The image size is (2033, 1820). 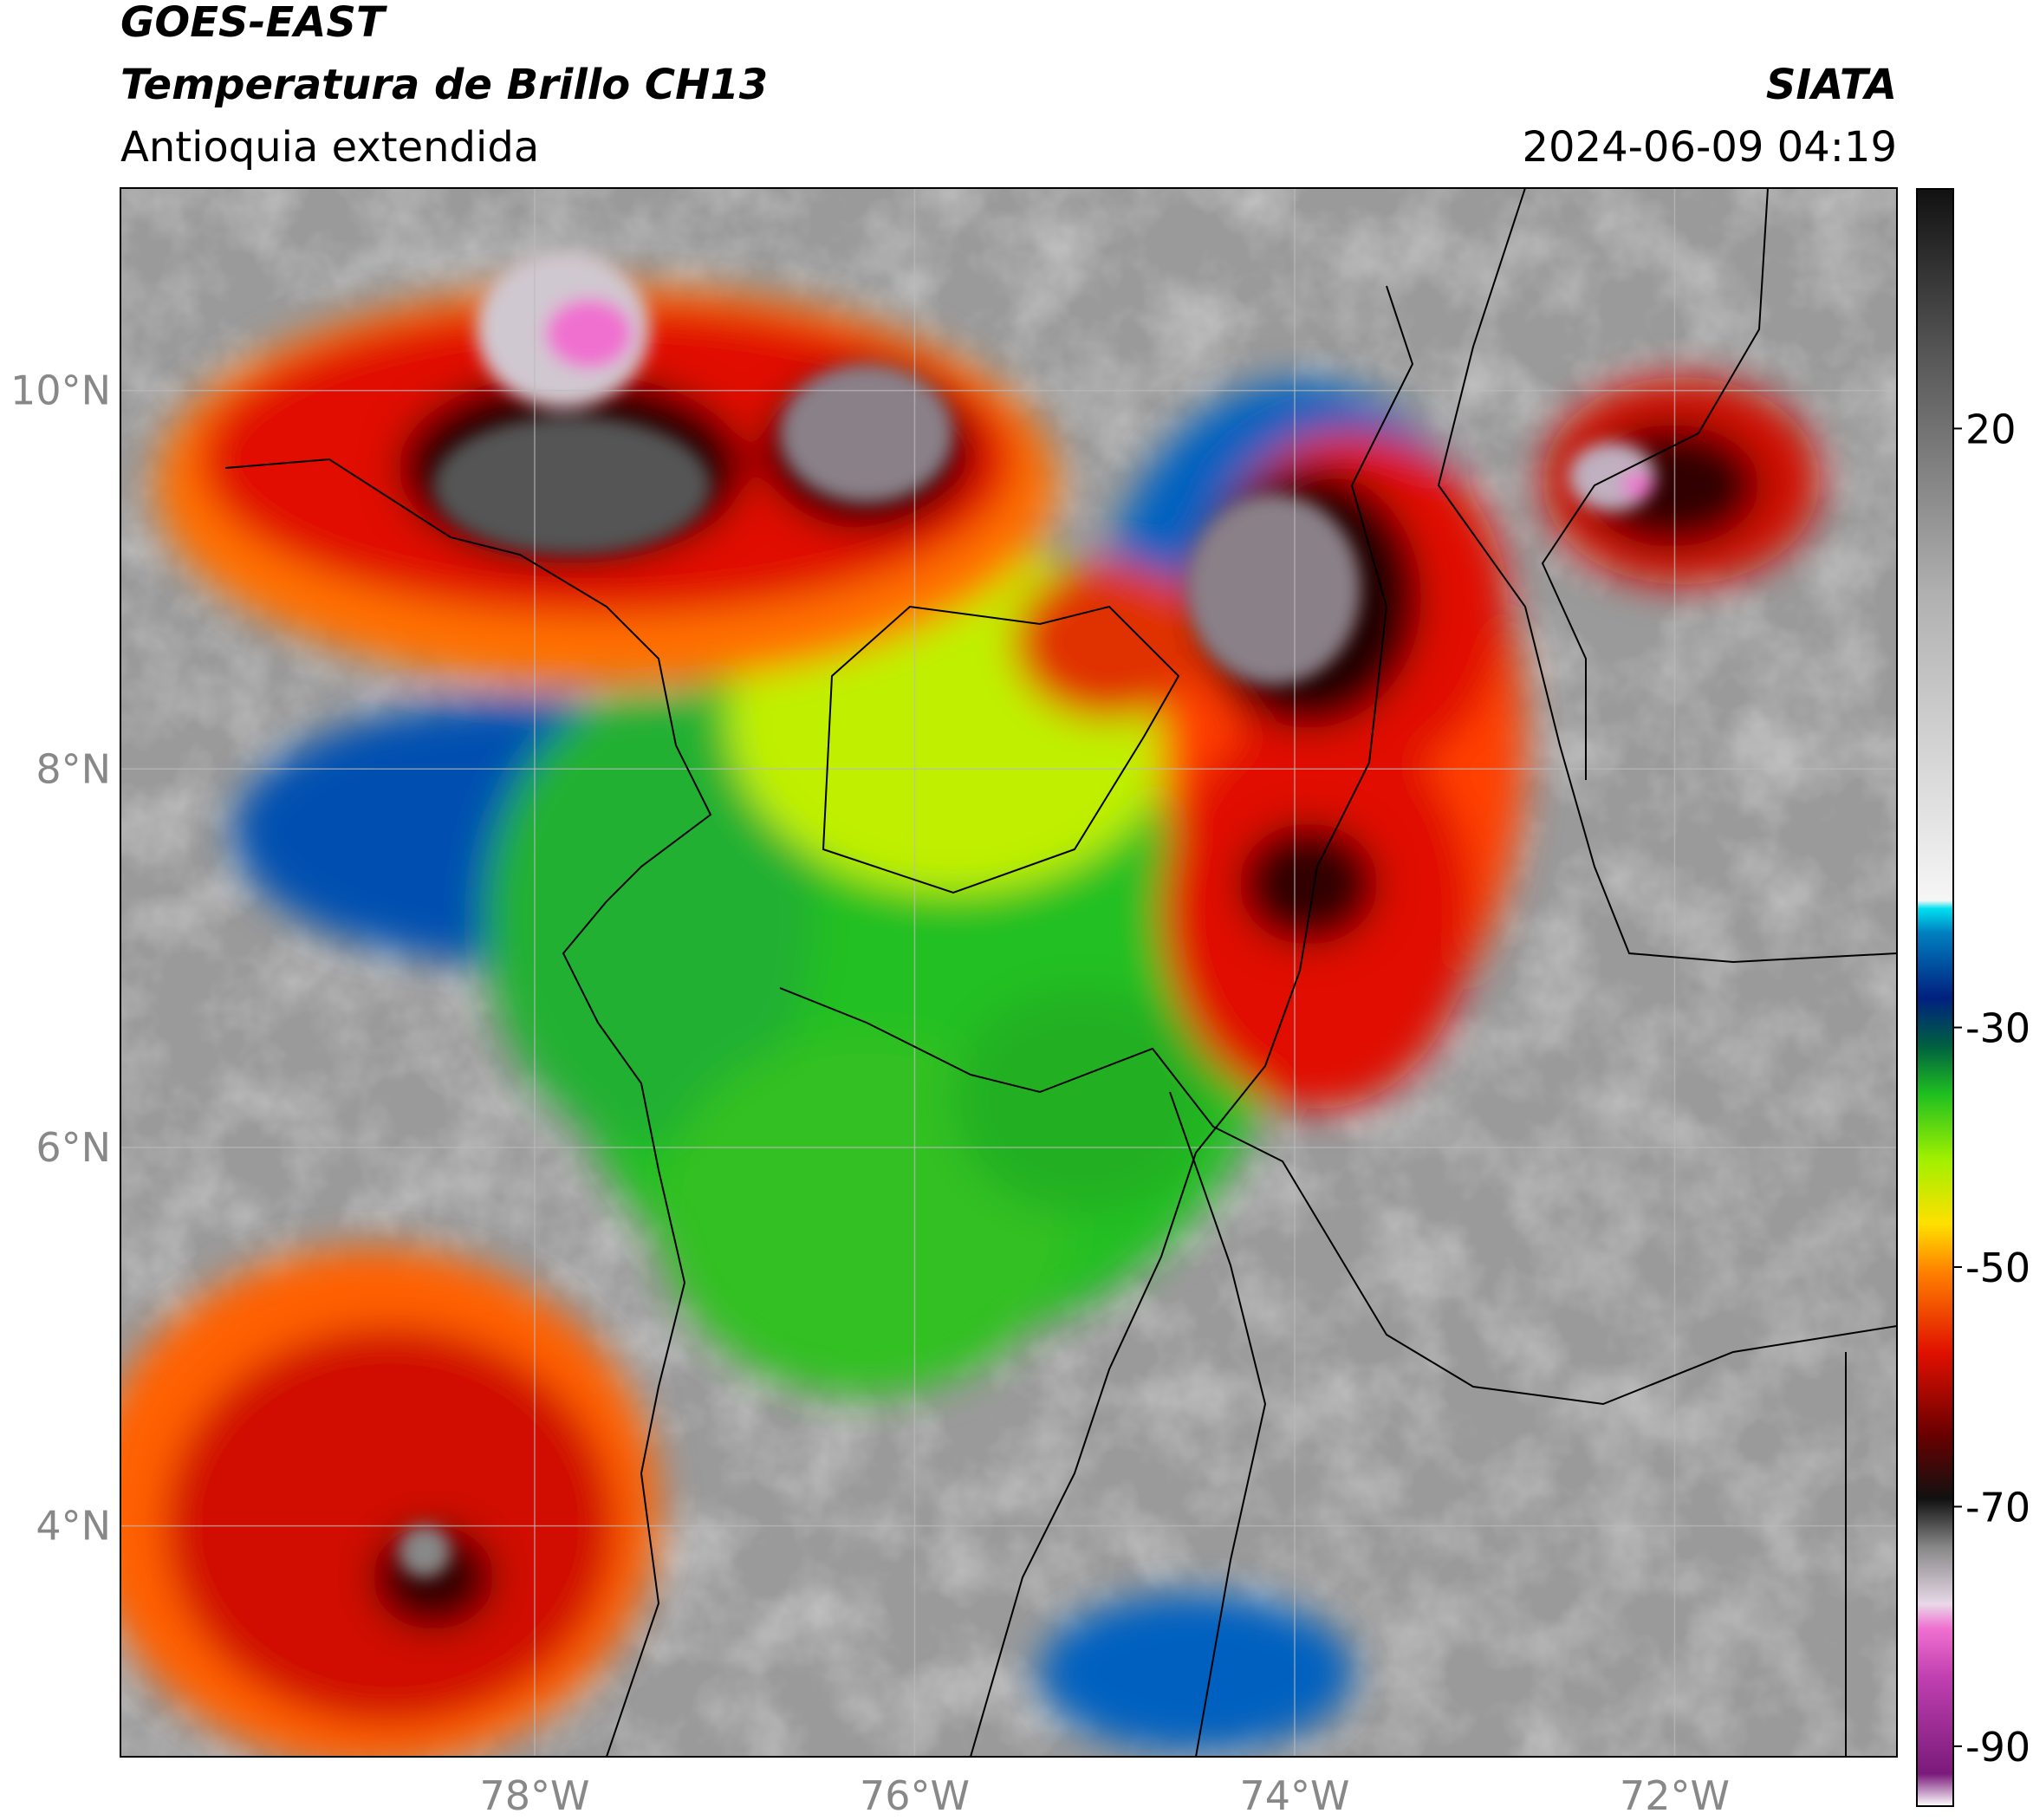 What do you see at coordinates (1997, 1747) in the screenshot?
I see `colorbar-tick-label: -90` at bounding box center [1997, 1747].